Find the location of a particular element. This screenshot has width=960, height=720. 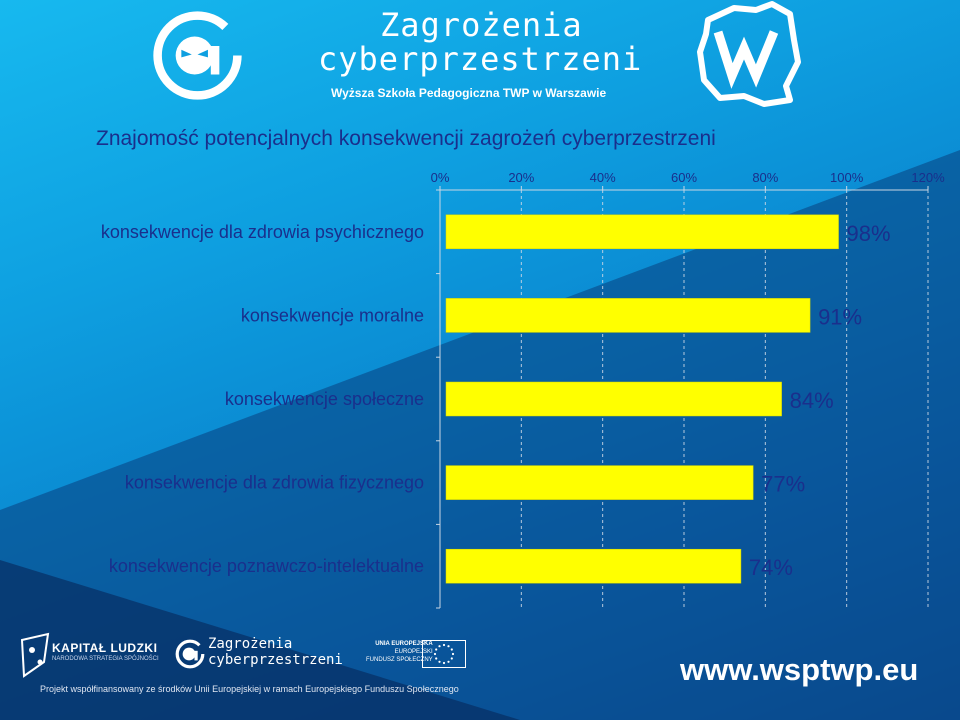

website-link: www.wsptwp.eu is located at coordinates (799, 669).